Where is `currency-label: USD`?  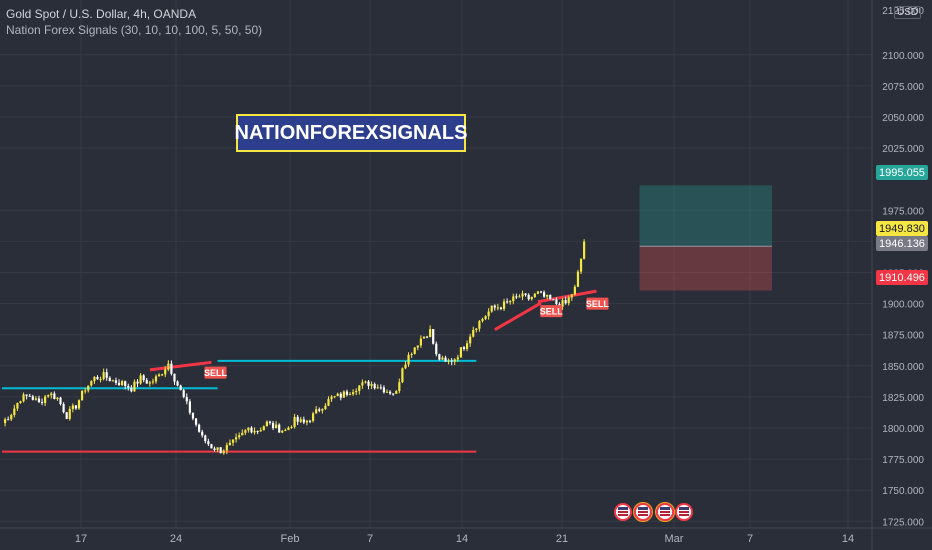
currency-label: USD is located at coordinates (908, 12).